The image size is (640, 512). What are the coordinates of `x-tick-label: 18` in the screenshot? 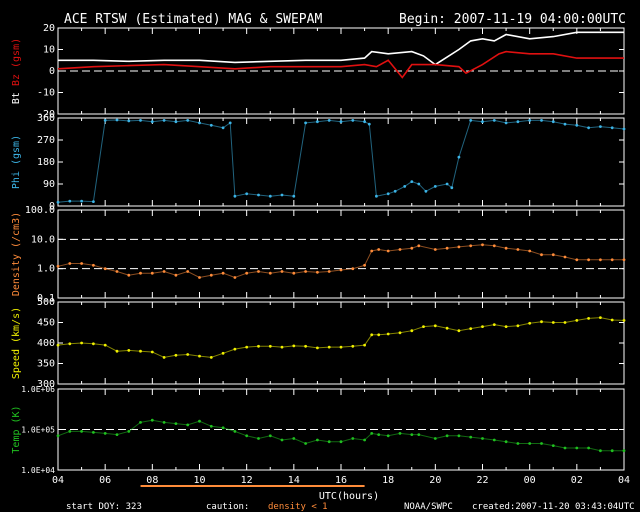 It's located at (388, 480).